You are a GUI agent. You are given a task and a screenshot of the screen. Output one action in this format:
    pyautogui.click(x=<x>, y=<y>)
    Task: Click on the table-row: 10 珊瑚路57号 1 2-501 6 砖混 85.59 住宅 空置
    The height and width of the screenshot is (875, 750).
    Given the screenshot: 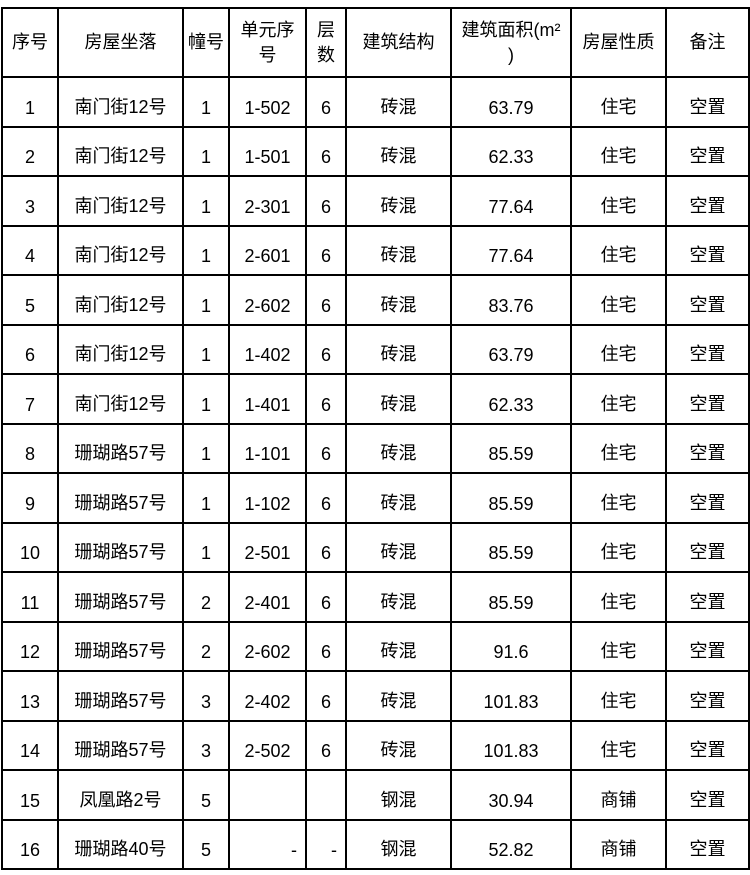 What is the action you would take?
    pyautogui.click(x=375, y=547)
    